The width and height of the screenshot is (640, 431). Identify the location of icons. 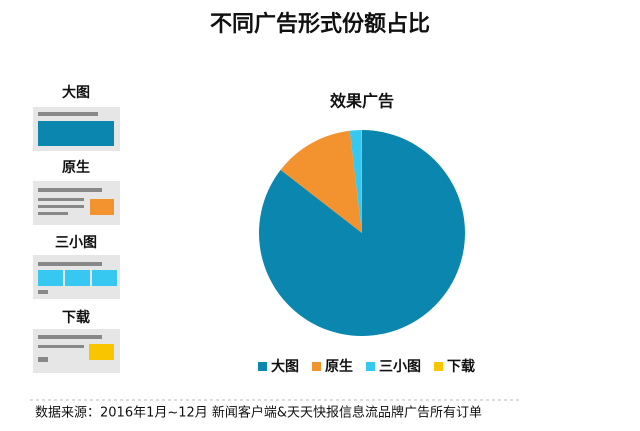
(76, 240).